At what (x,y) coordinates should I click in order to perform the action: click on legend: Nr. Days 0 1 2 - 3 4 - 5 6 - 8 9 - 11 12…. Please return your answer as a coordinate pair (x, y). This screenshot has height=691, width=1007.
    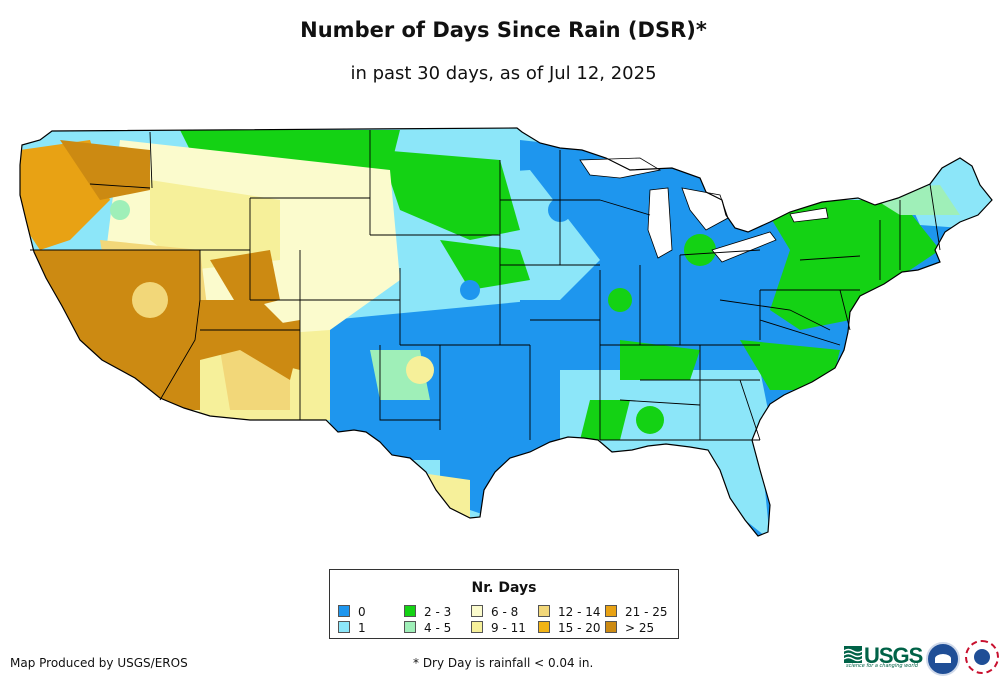
    Looking at the image, I should click on (504, 604).